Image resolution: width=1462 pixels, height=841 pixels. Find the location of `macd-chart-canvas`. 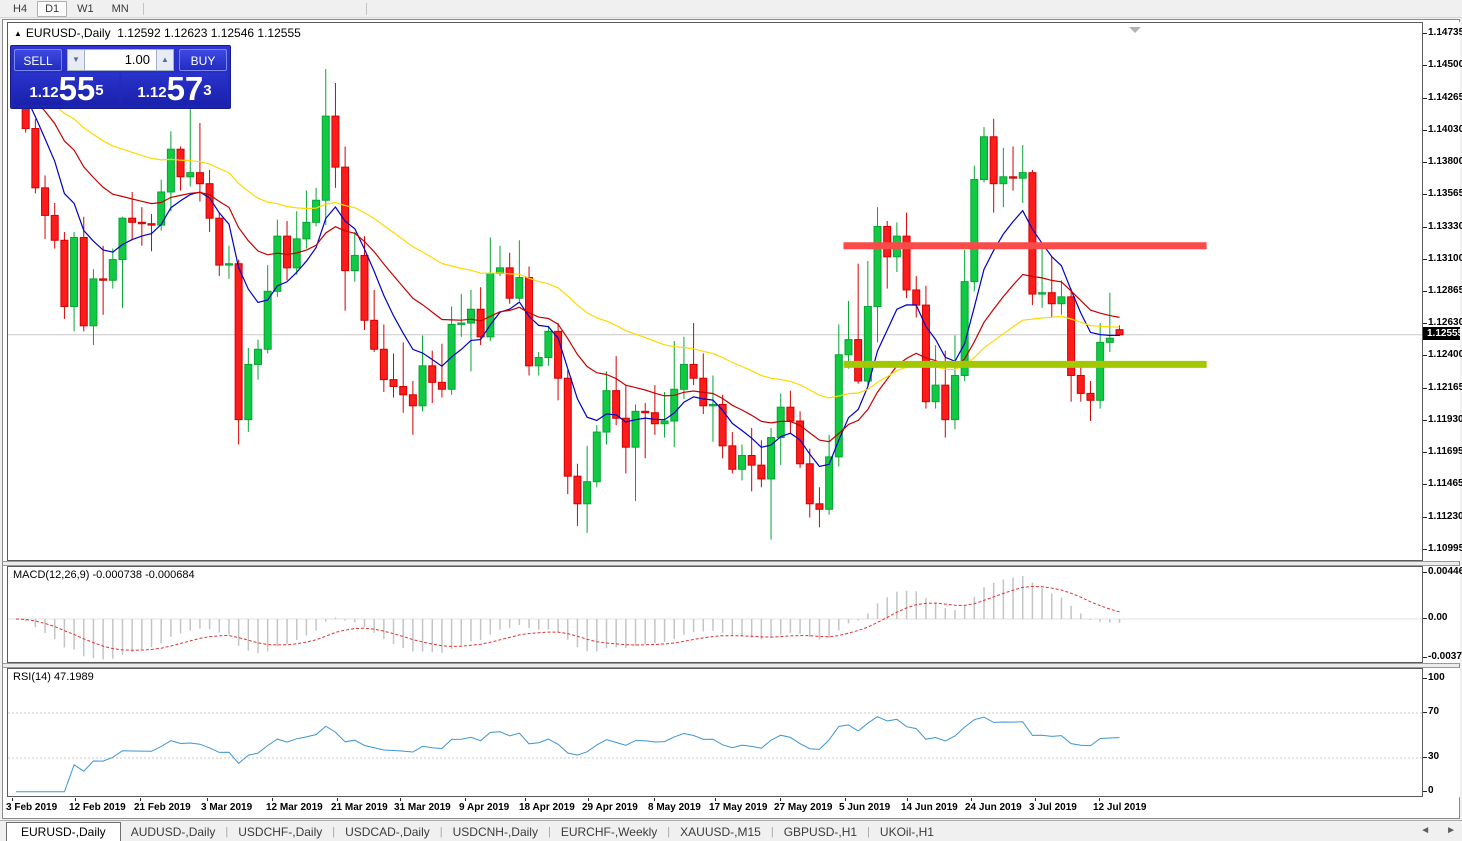

macd-chart-canvas is located at coordinates (715, 614).